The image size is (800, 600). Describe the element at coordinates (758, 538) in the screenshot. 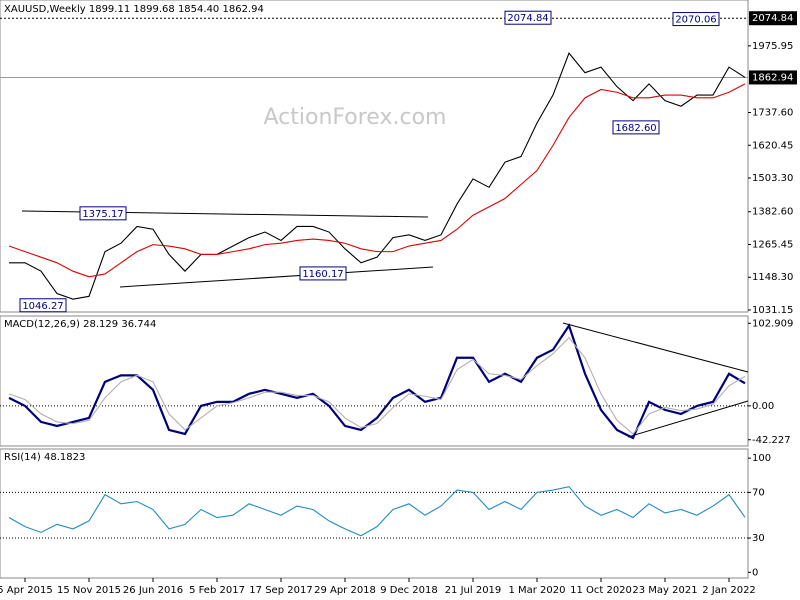

I see `y-tick-label: 30` at that location.